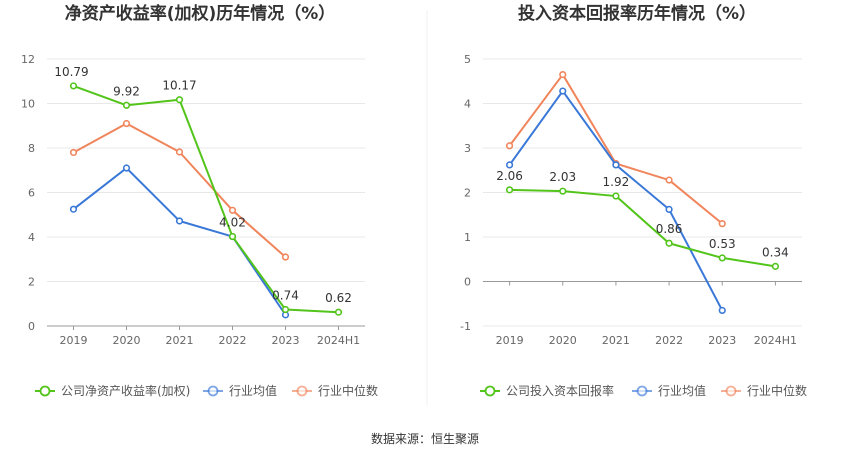 Image resolution: width=850 pixels, height=459 pixels. What do you see at coordinates (467, 282) in the screenshot?
I see `chart2-y-tick-label: 0` at bounding box center [467, 282].